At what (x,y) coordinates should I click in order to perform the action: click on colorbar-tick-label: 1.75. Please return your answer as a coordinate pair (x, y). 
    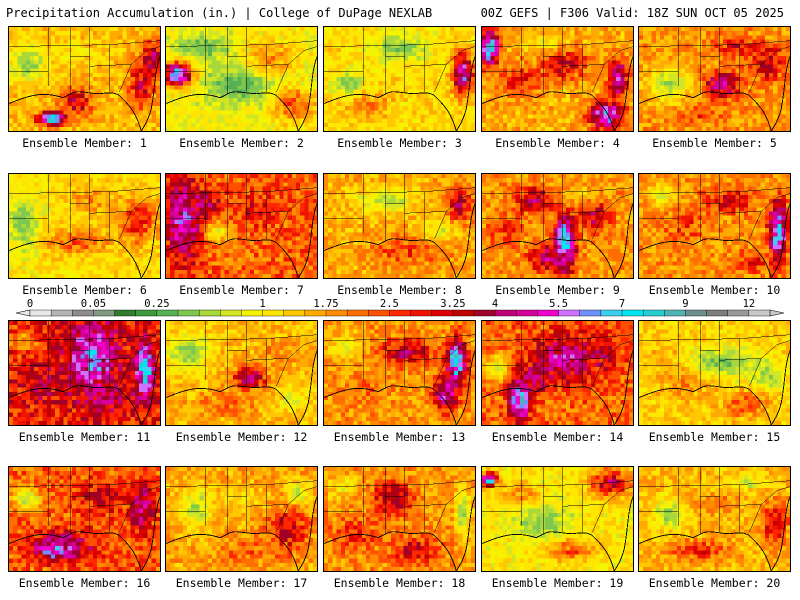
    Looking at the image, I should click on (325, 304).